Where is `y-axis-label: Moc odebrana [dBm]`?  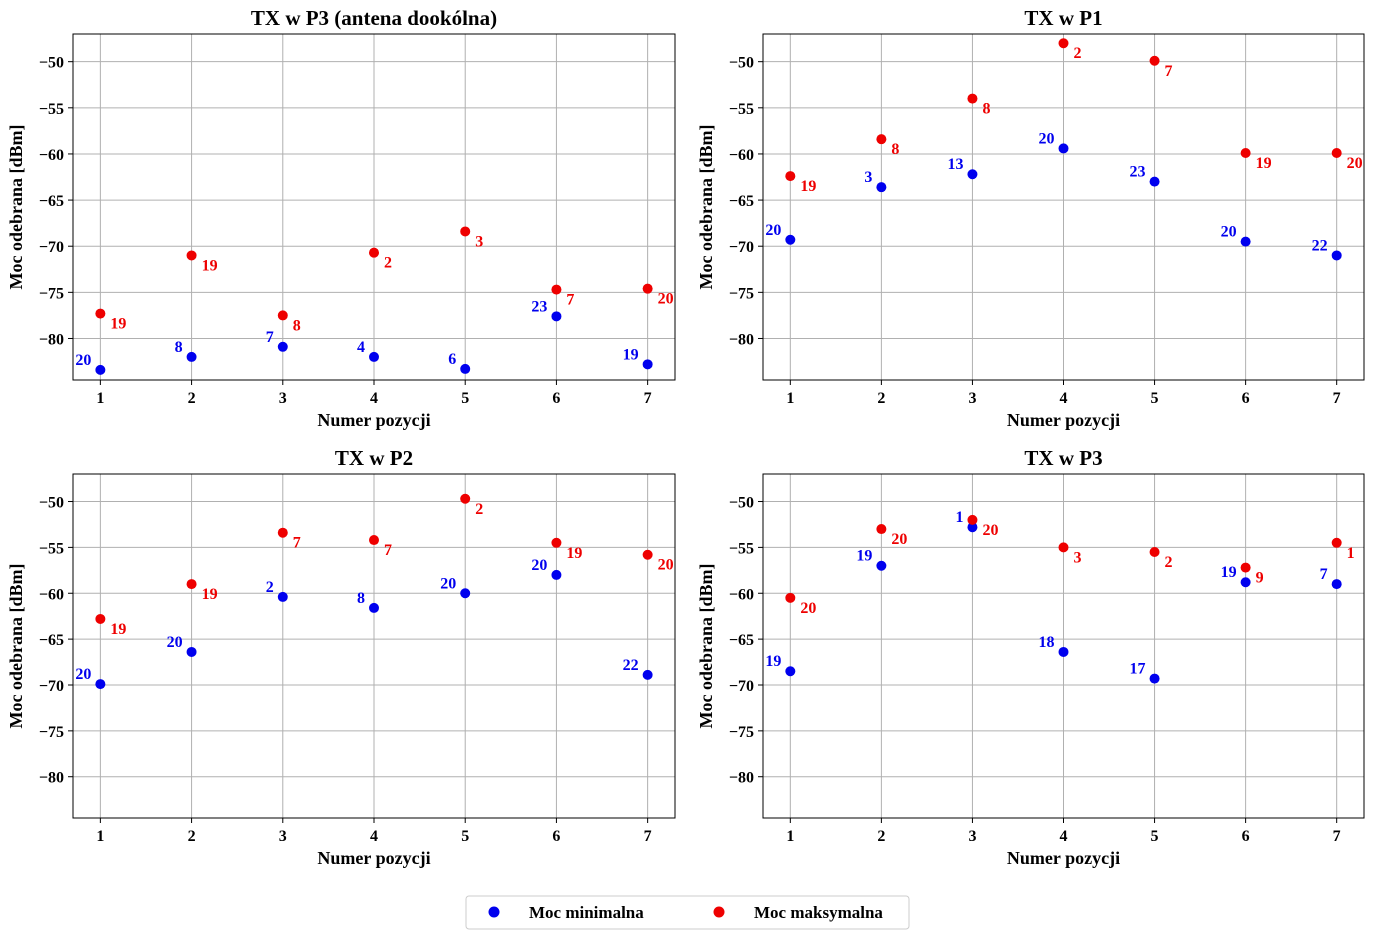
y-axis-label: Moc odebrana [dBm] is located at coordinates (706, 207).